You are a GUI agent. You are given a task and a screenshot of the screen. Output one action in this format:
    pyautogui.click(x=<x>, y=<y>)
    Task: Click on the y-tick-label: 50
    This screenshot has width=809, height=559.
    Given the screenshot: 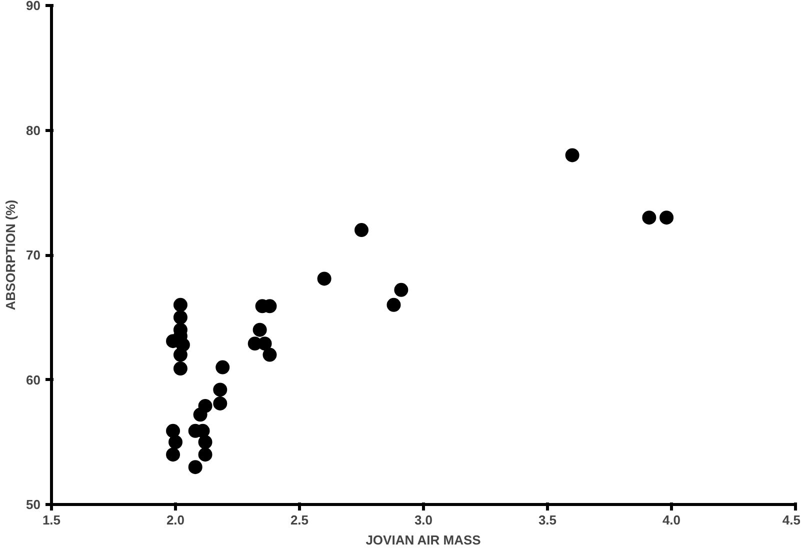 What is the action you would take?
    pyautogui.click(x=33, y=504)
    